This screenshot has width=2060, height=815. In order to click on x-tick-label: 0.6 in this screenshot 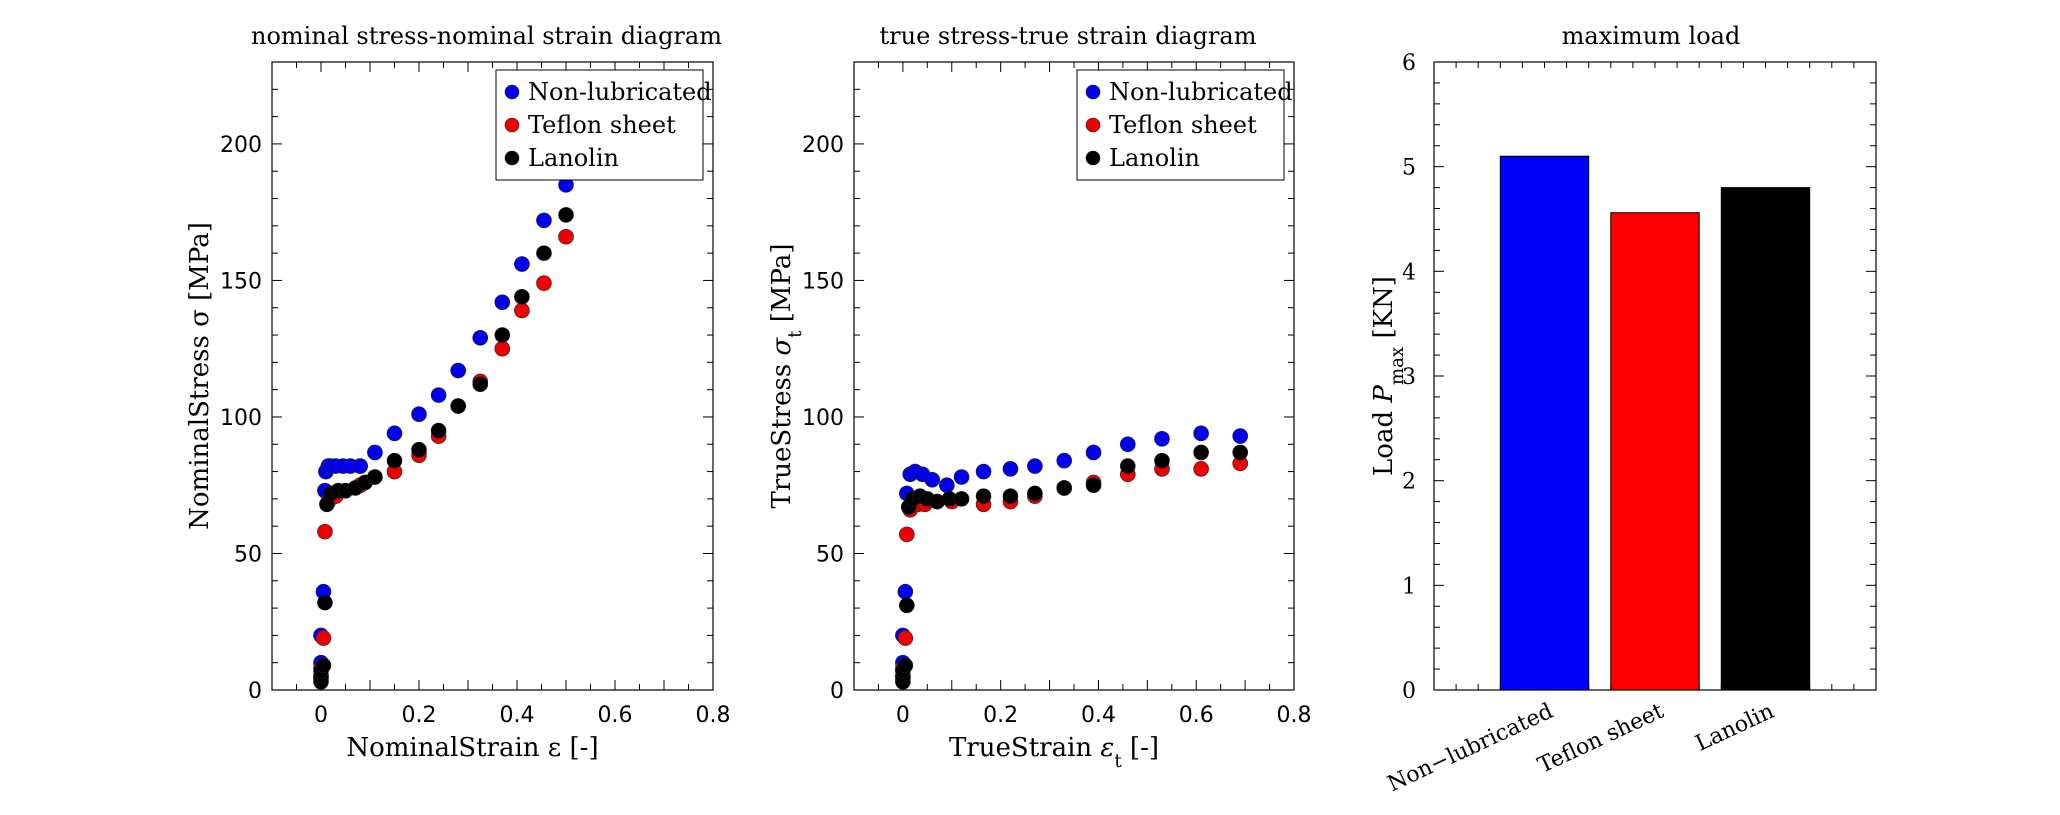, I will do `click(1196, 715)`.